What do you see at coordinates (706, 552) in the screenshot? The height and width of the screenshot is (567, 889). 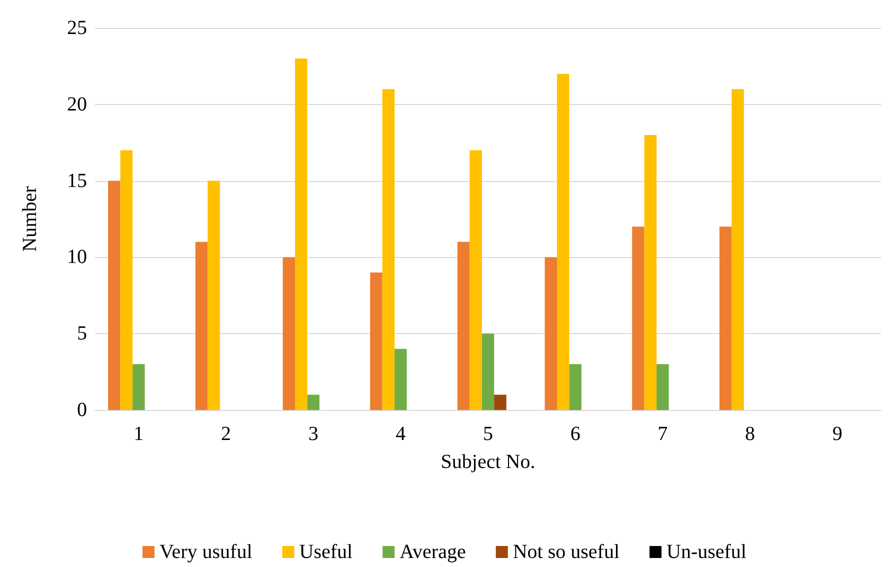 I see `legend-label: Un-useful` at bounding box center [706, 552].